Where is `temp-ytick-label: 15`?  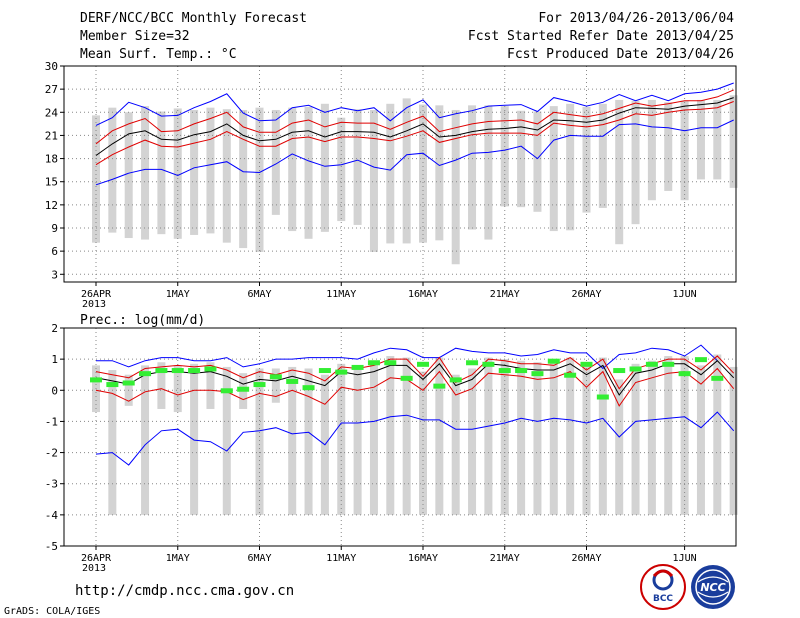
temp-ytick-label: 15 is located at coordinates (51, 182).